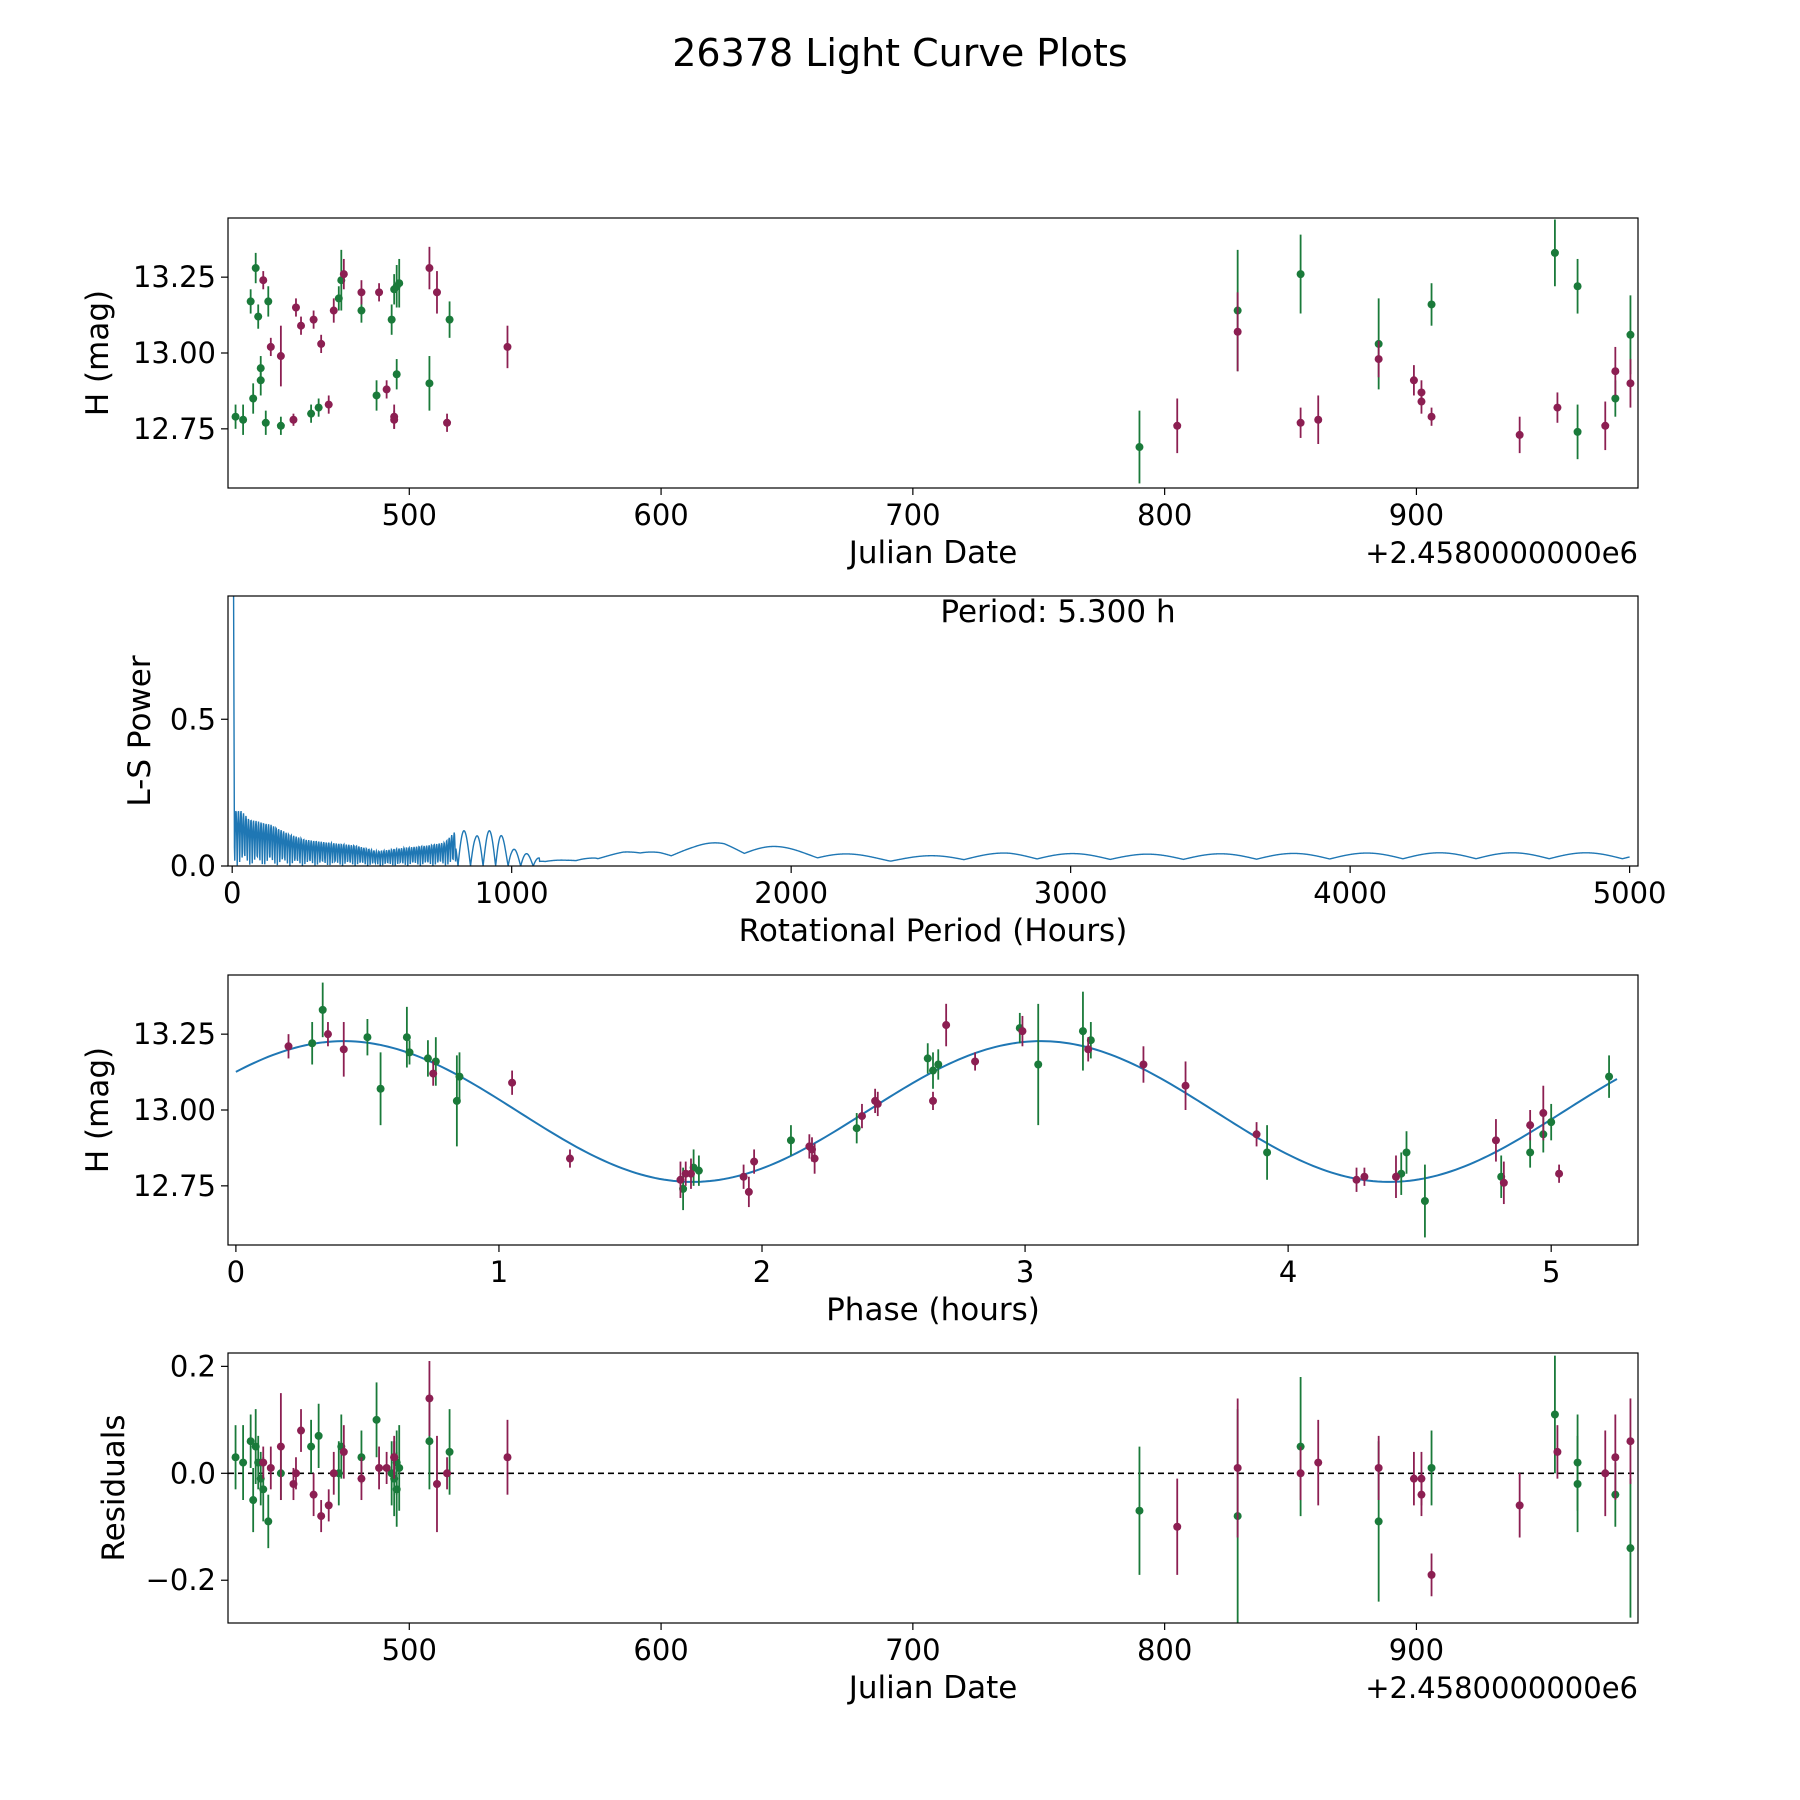 Image resolution: width=1800 pixels, height=1800 pixels. What do you see at coordinates (791, 893) in the screenshot?
I see `x-tick-label: 2000` at bounding box center [791, 893].